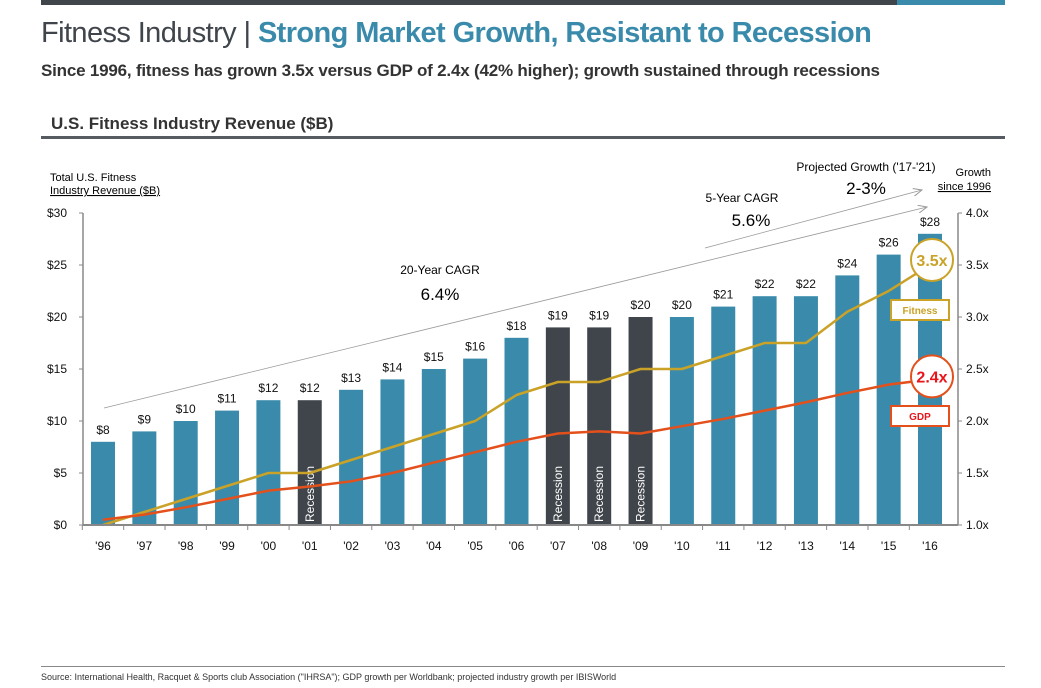 Image resolution: width=1041 pixels, height=688 pixels. I want to click on left-y-tick-label: $20, so click(57, 317).